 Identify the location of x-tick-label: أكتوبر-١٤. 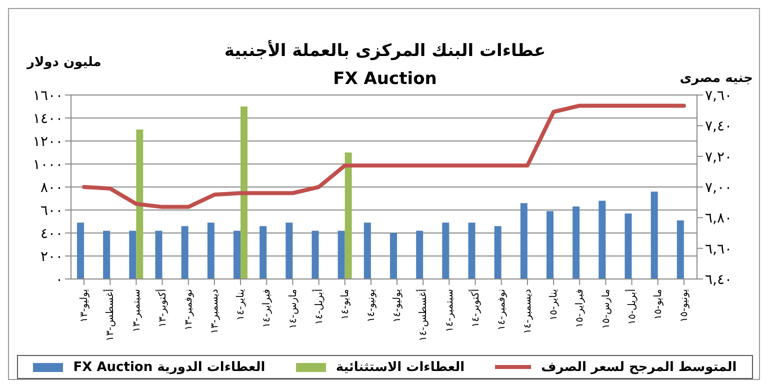
(475, 308).